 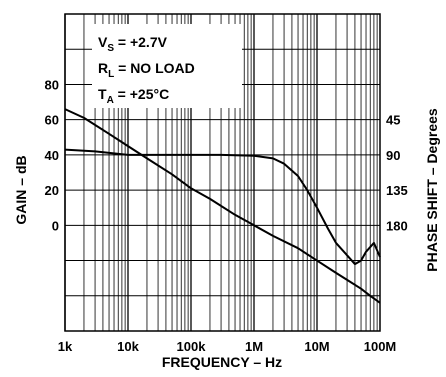 I want to click on x-tick-label: 100k, so click(x=192, y=346).